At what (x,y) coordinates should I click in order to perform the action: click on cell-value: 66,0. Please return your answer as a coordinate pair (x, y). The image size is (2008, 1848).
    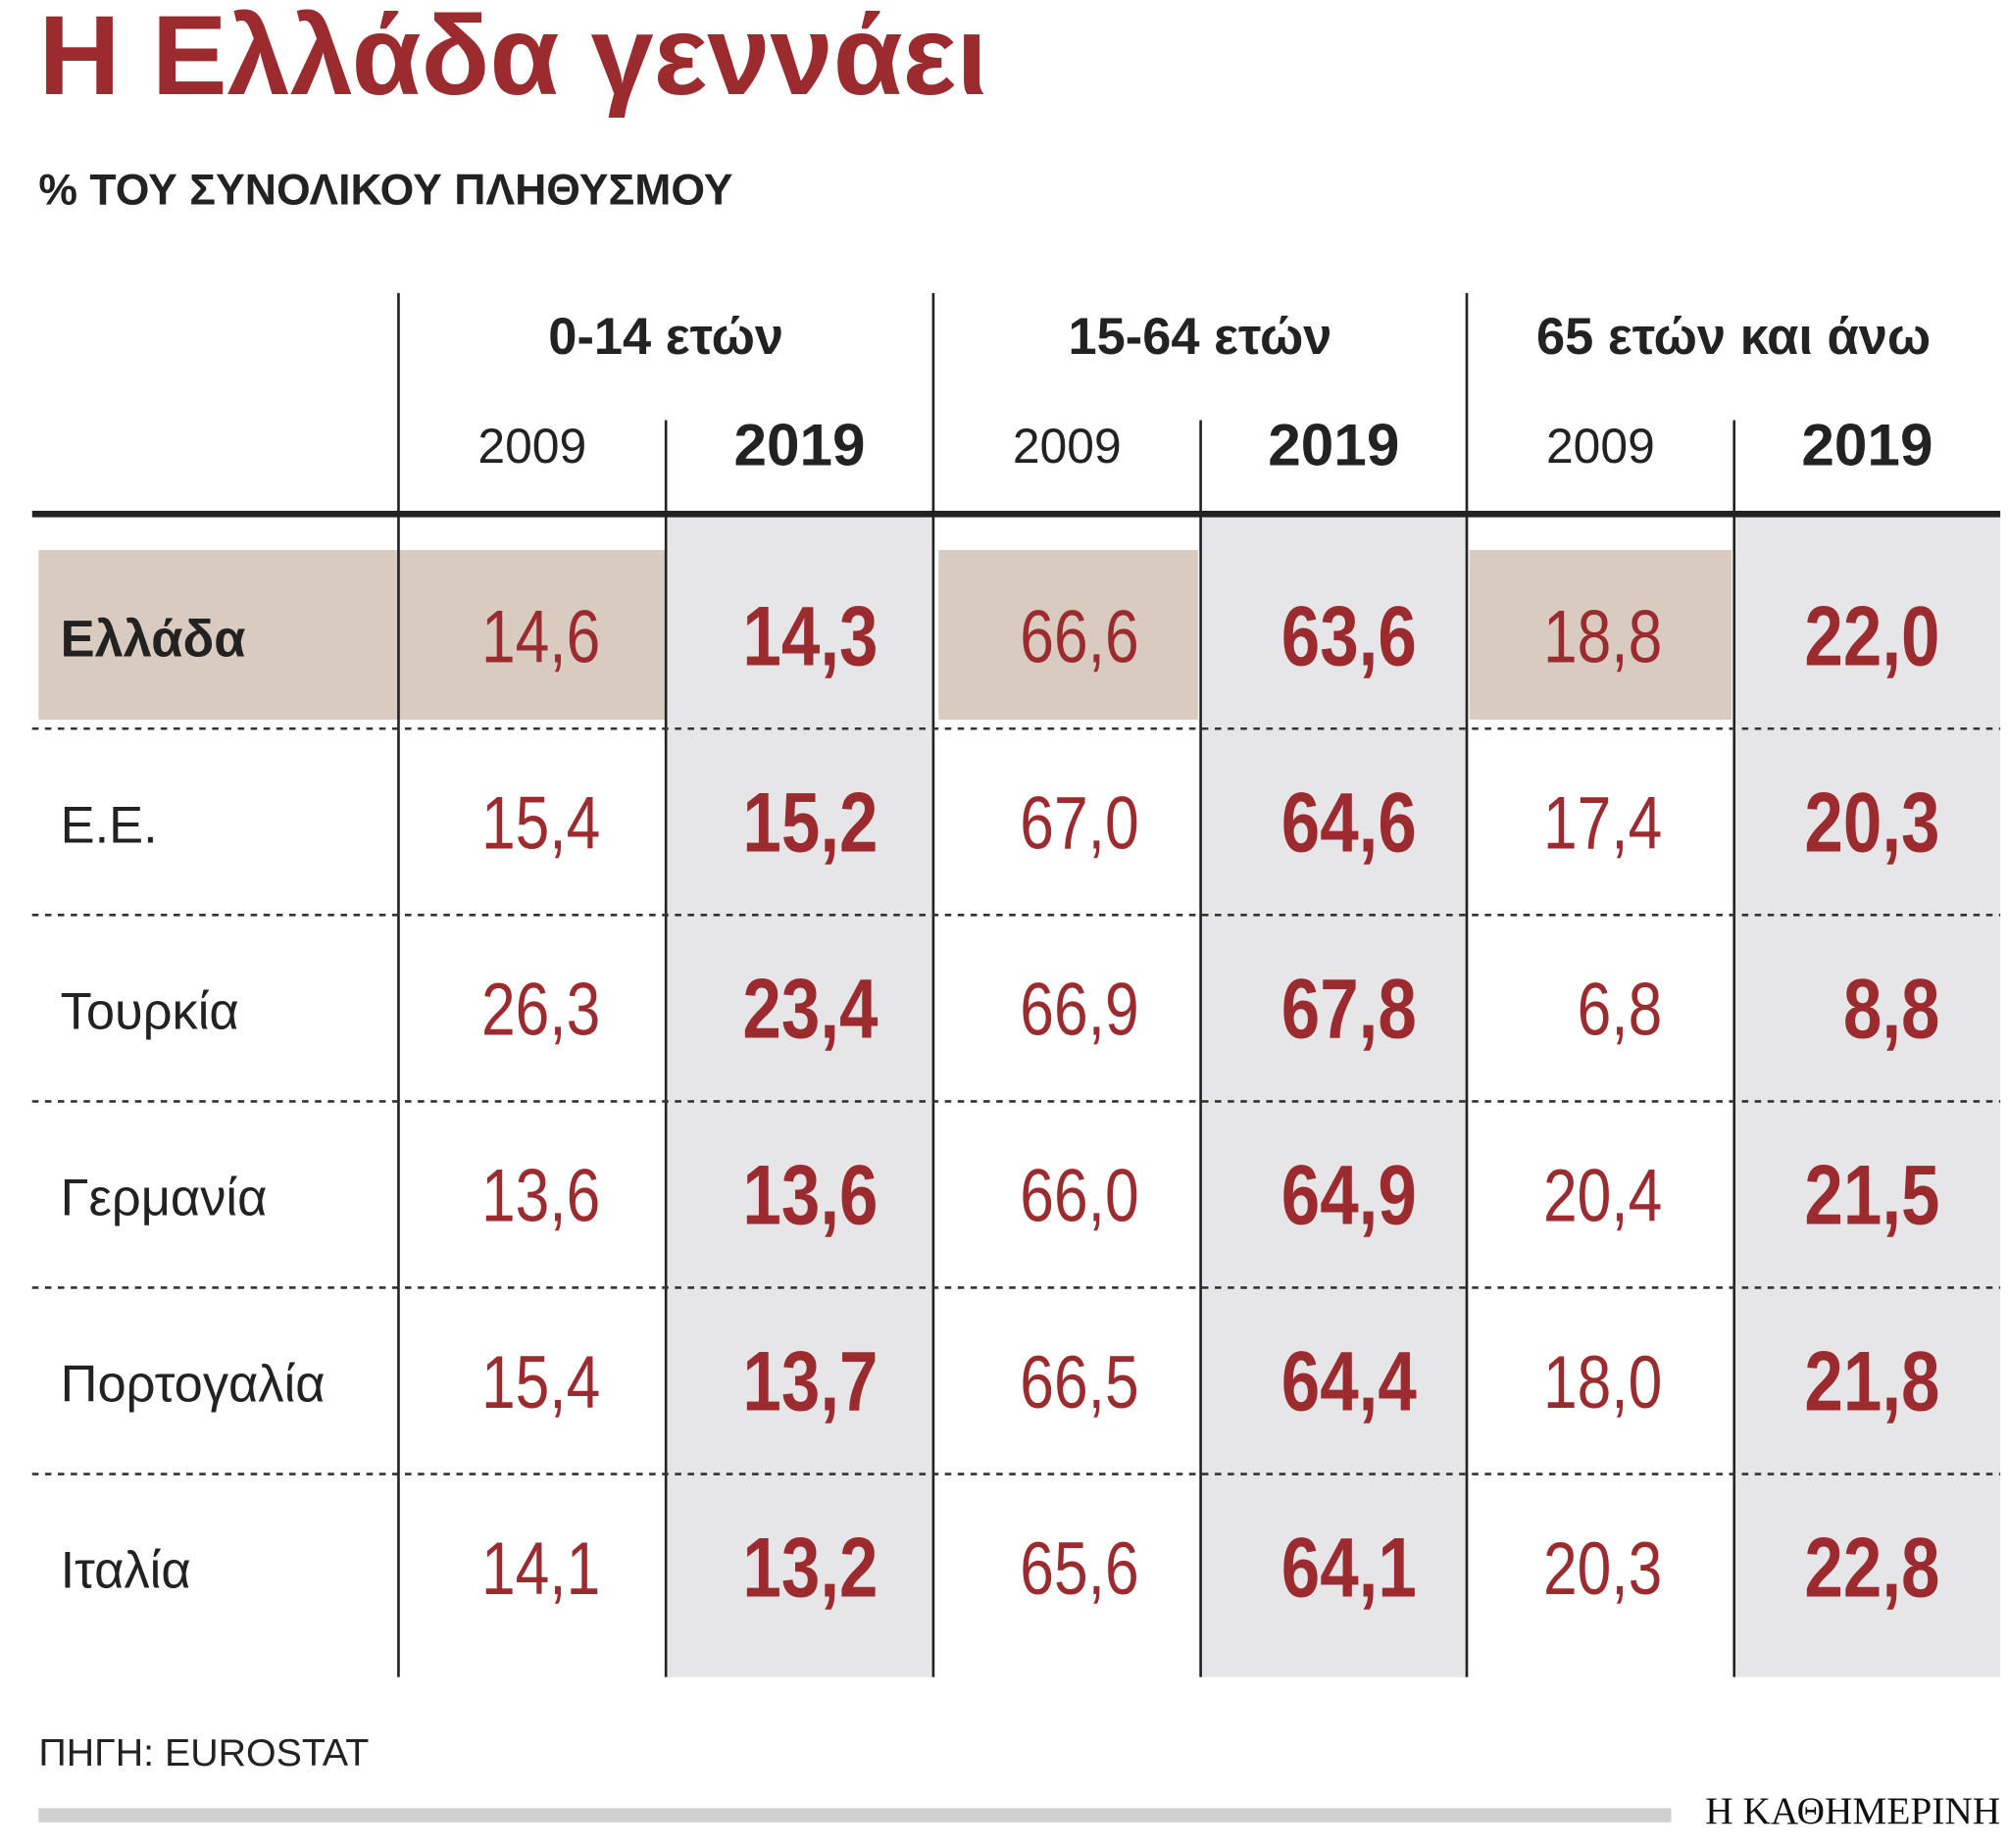
    Looking at the image, I should click on (1079, 1196).